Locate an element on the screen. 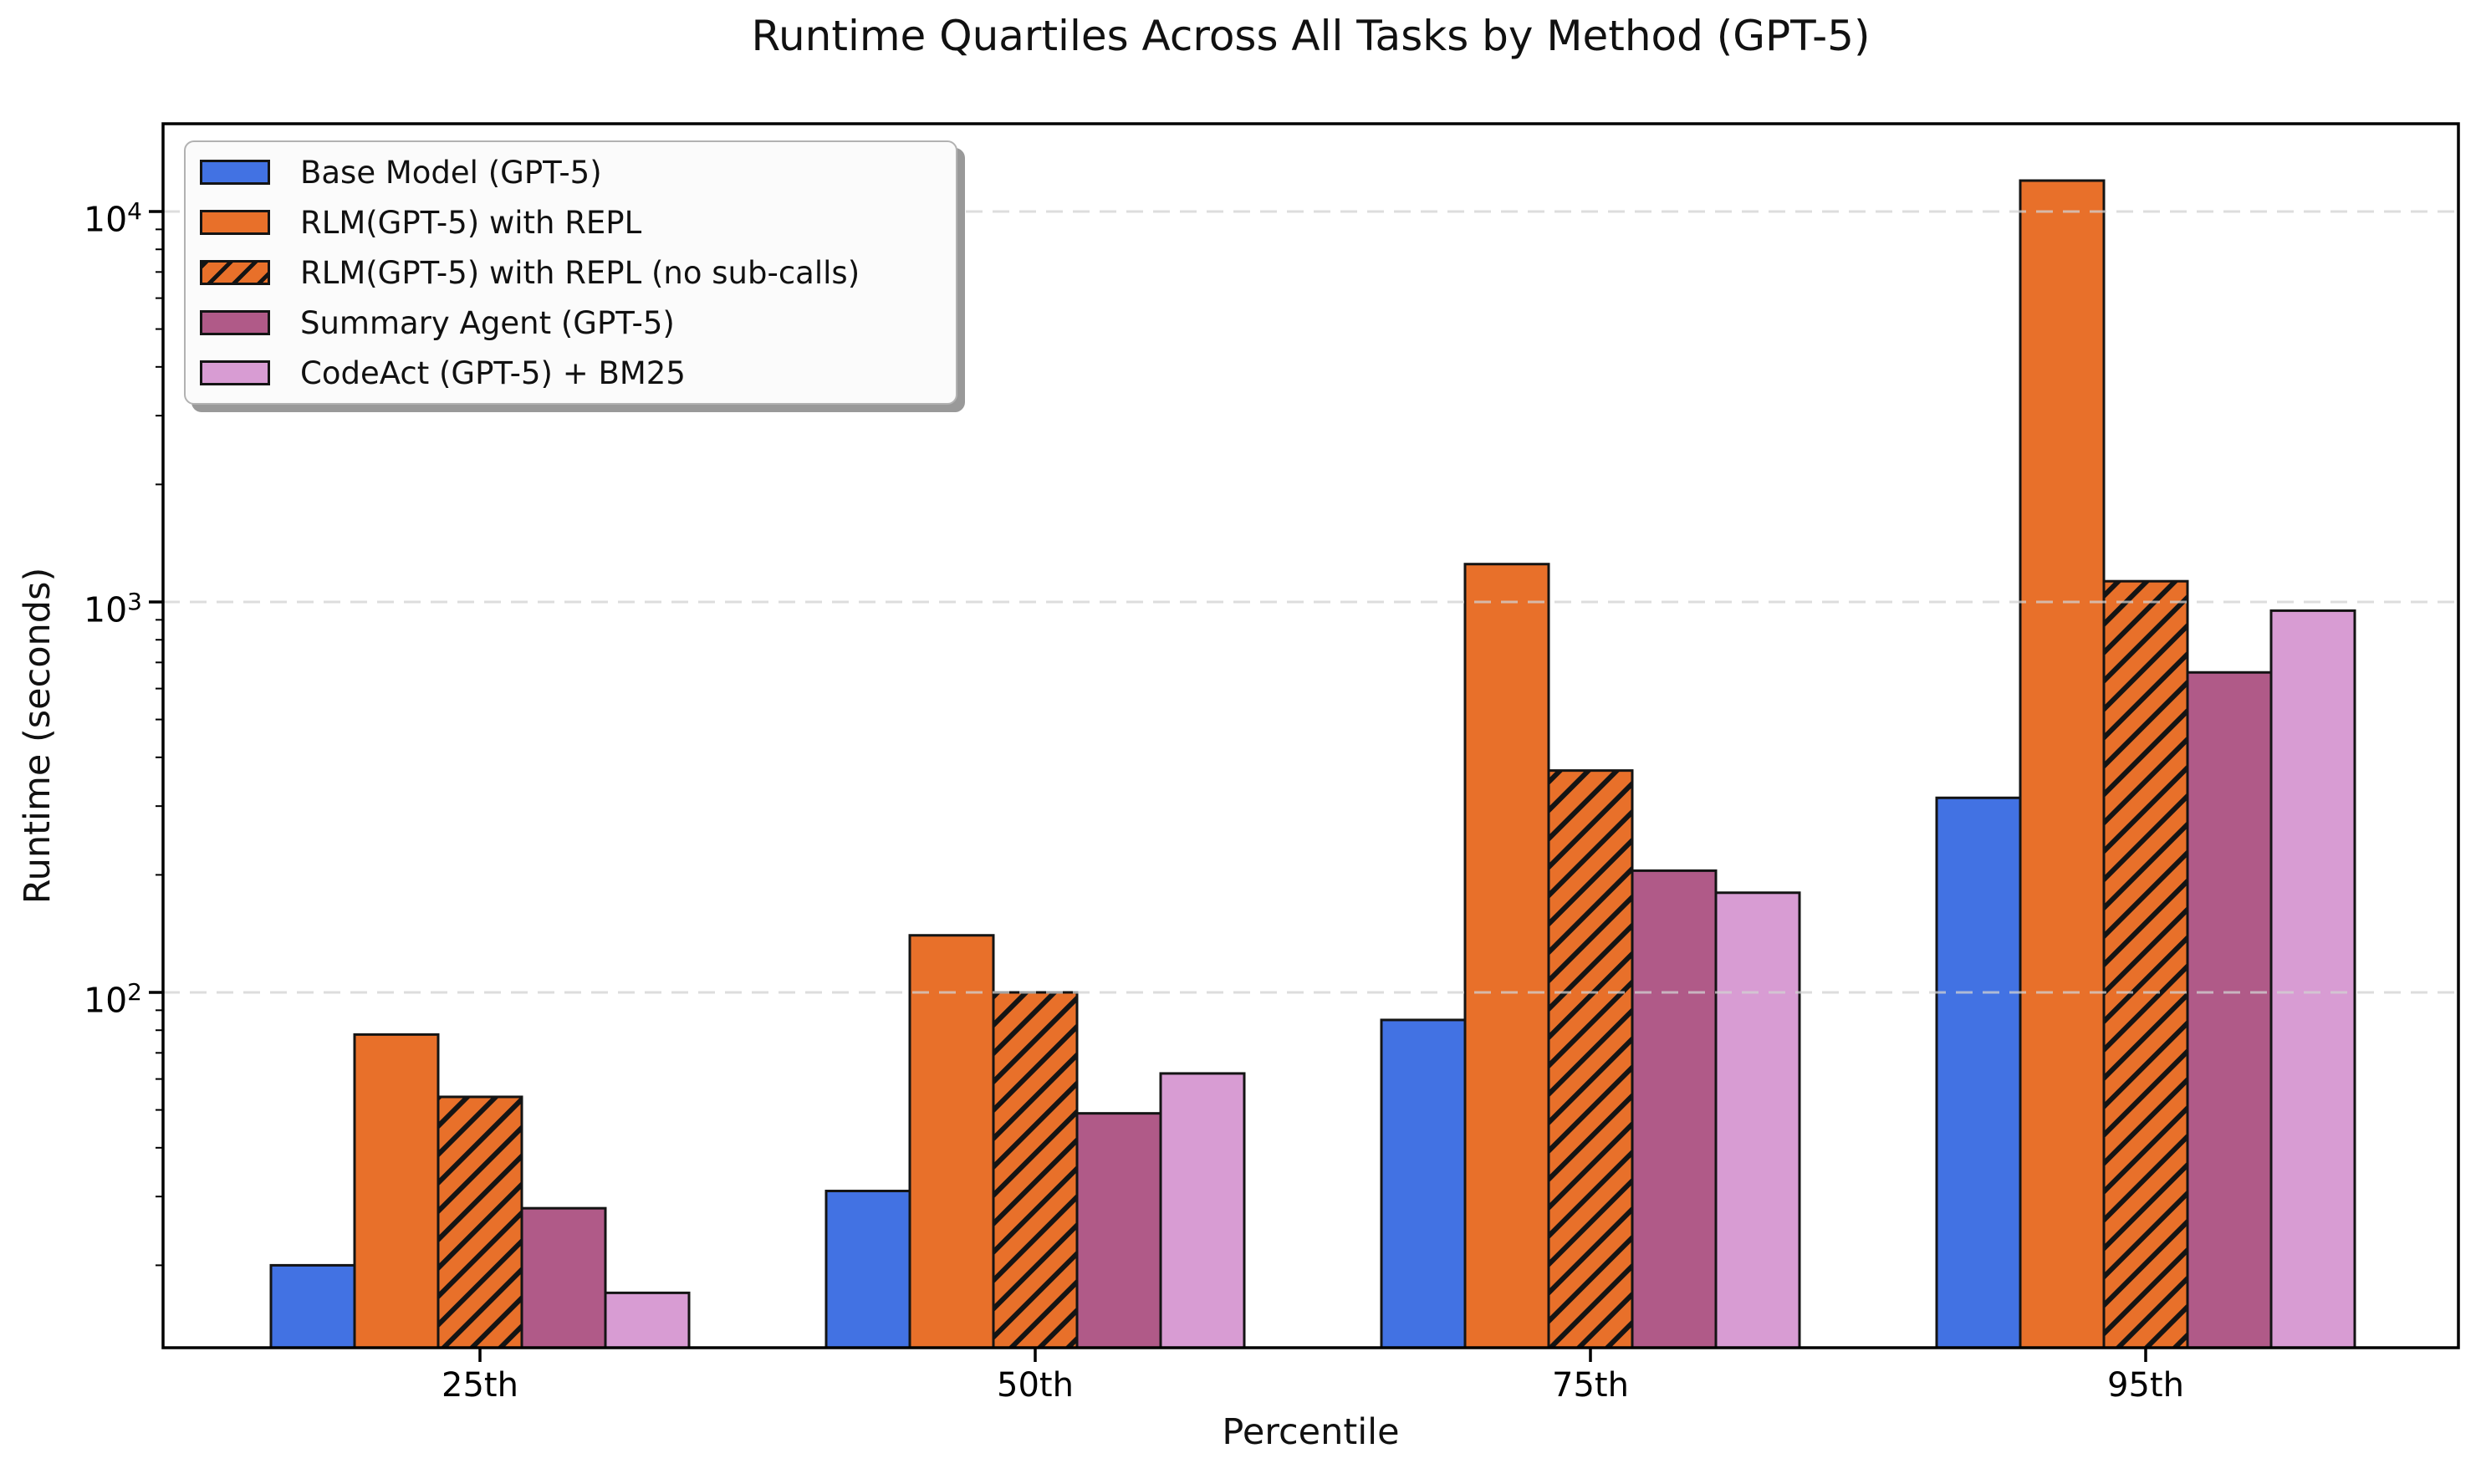  legend-label: CodeAct (GPT-5) + BM25 is located at coordinates (493, 372).